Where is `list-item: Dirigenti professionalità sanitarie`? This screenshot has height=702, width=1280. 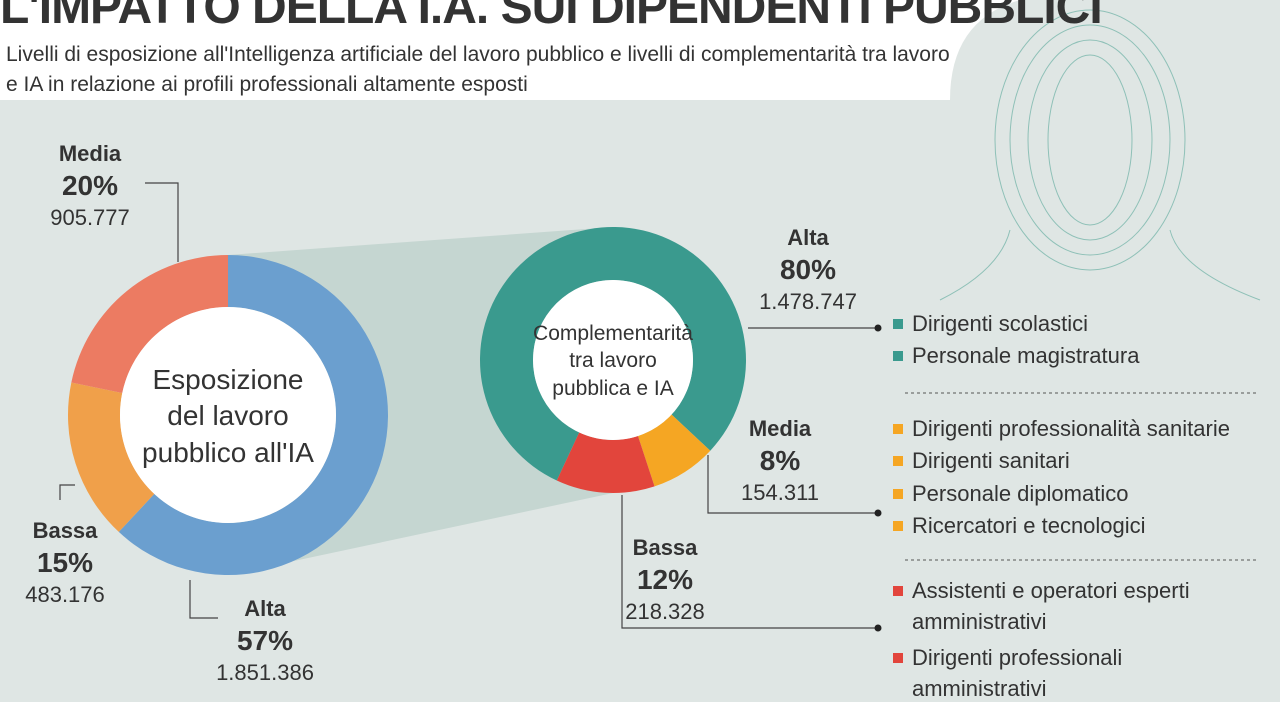
list-item: Dirigenti professionalità sanitarie is located at coordinates (1071, 428).